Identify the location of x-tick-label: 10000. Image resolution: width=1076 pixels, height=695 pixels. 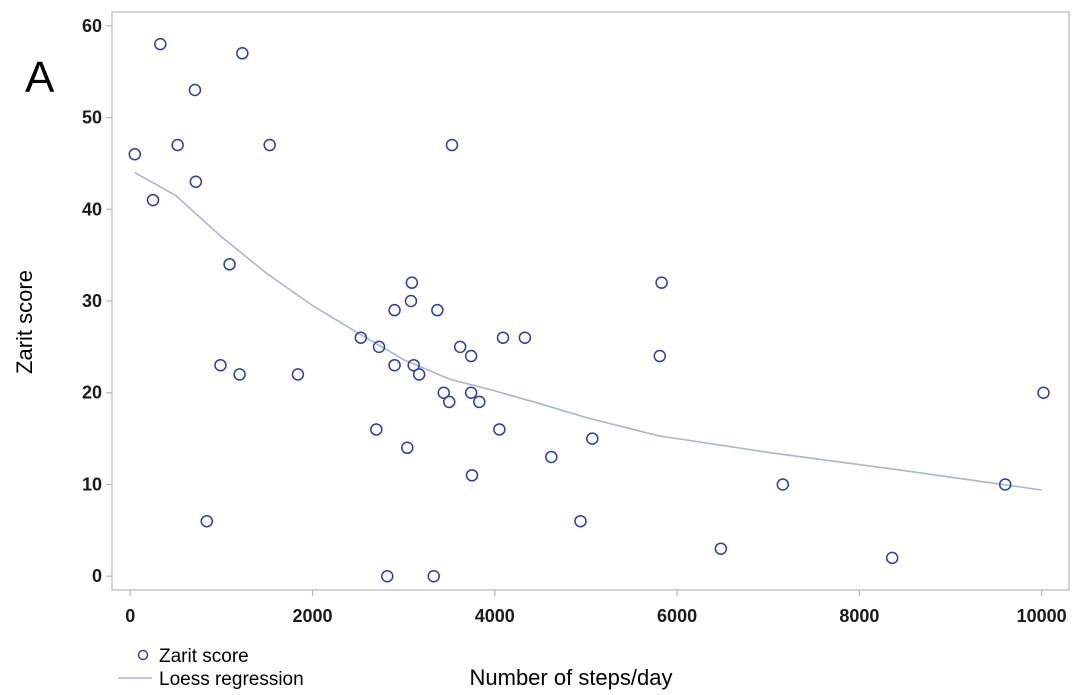
(1042, 616).